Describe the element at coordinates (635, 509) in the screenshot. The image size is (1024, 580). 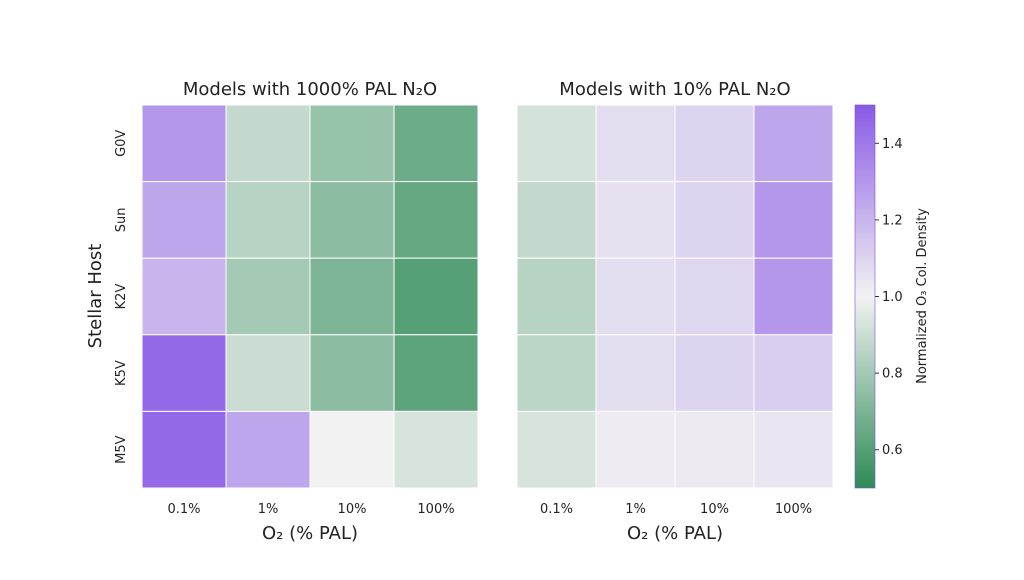
I see `right-x-tick-label: 1%` at that location.